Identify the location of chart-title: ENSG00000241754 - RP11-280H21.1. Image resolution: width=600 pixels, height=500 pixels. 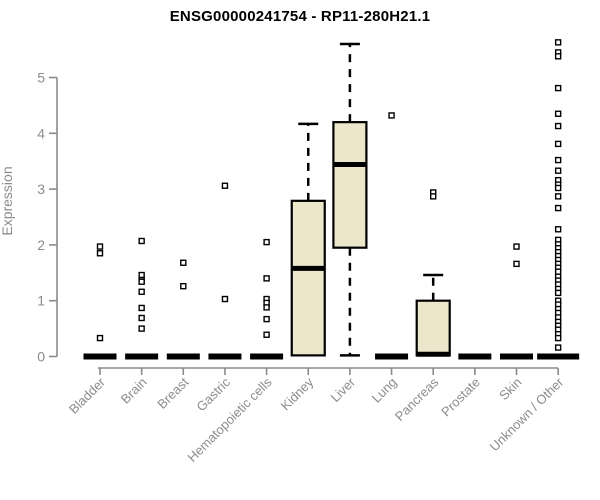
(300, 16).